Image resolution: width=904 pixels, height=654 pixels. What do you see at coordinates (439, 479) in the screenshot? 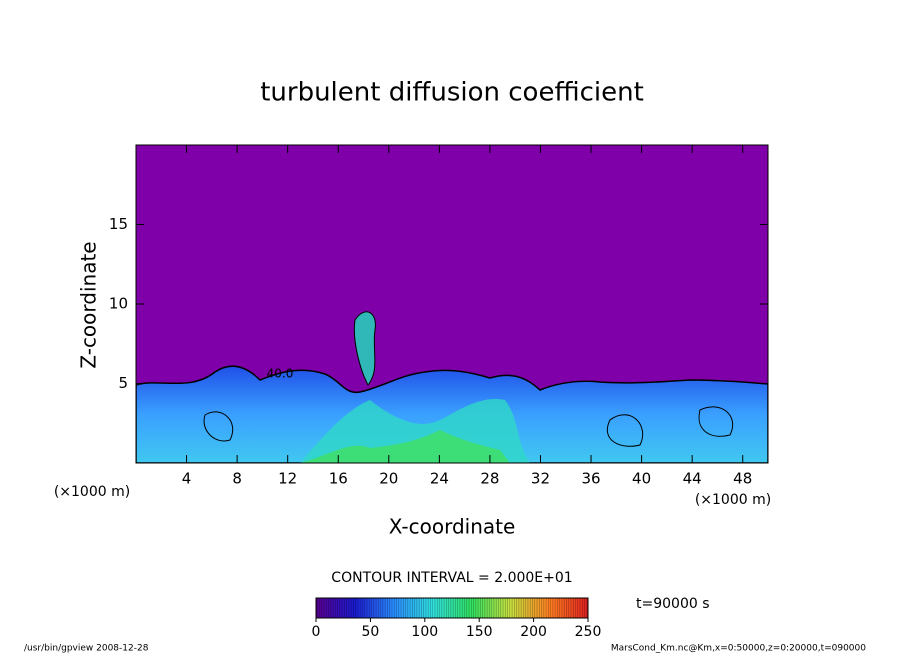
I see `x-tick-label: 24` at bounding box center [439, 479].